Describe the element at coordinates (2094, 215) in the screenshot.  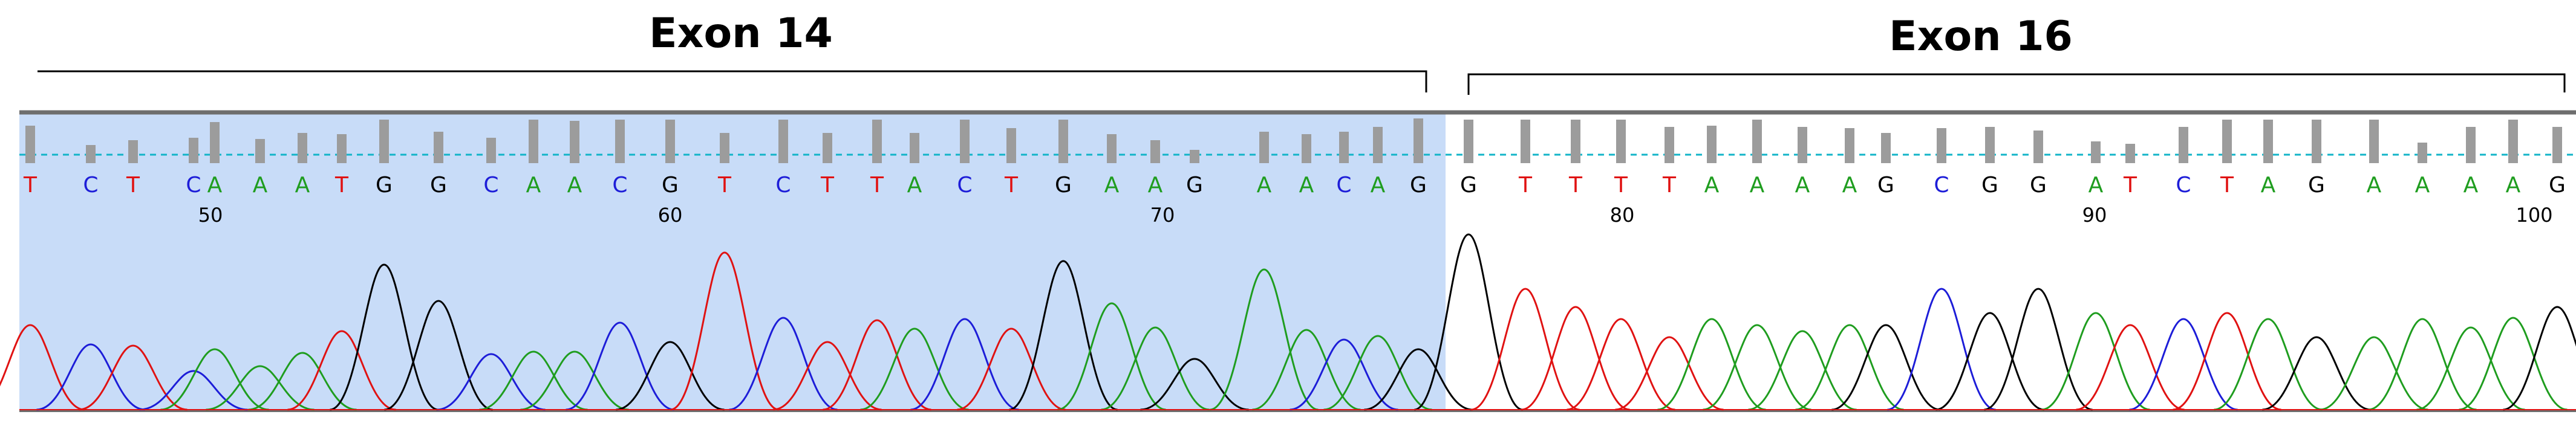
I see `position-90: 90` at that location.